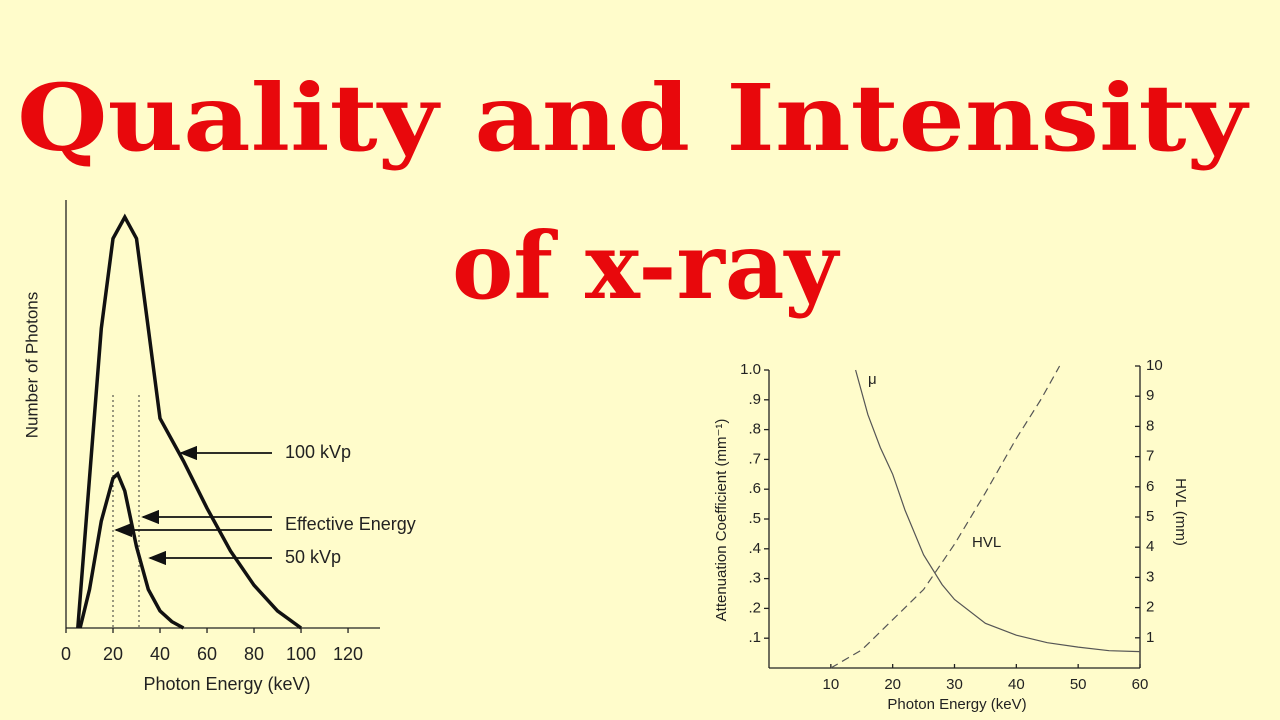  What do you see at coordinates (754, 578) in the screenshot?
I see `y-tick-label: .3` at bounding box center [754, 578].